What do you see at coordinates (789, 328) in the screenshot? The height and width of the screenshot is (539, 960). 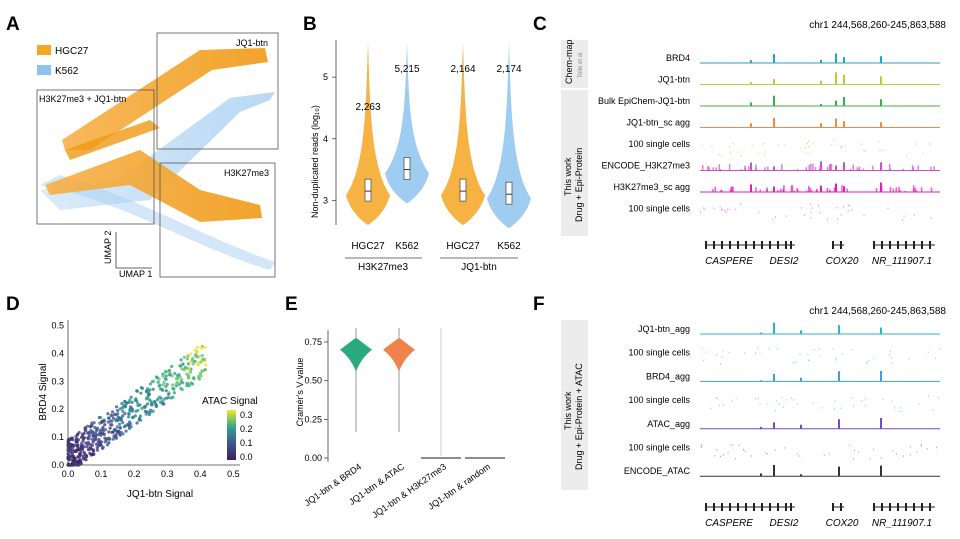 I see `track-0: JQ1-btn_agg` at bounding box center [789, 328].